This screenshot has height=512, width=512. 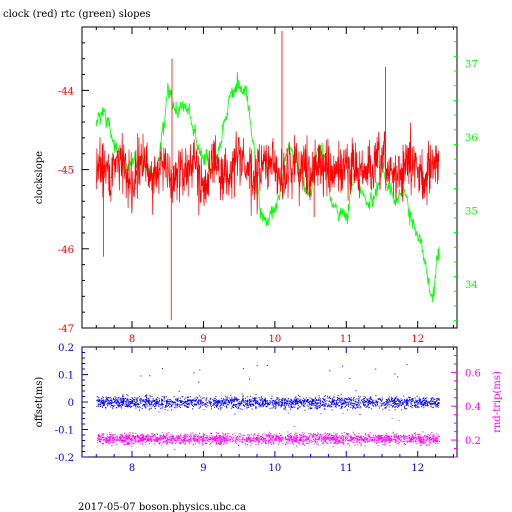 What do you see at coordinates (162, 507) in the screenshot?
I see `footer-text: 2017-05-07 boson.physics.ubc.ca` at bounding box center [162, 507].